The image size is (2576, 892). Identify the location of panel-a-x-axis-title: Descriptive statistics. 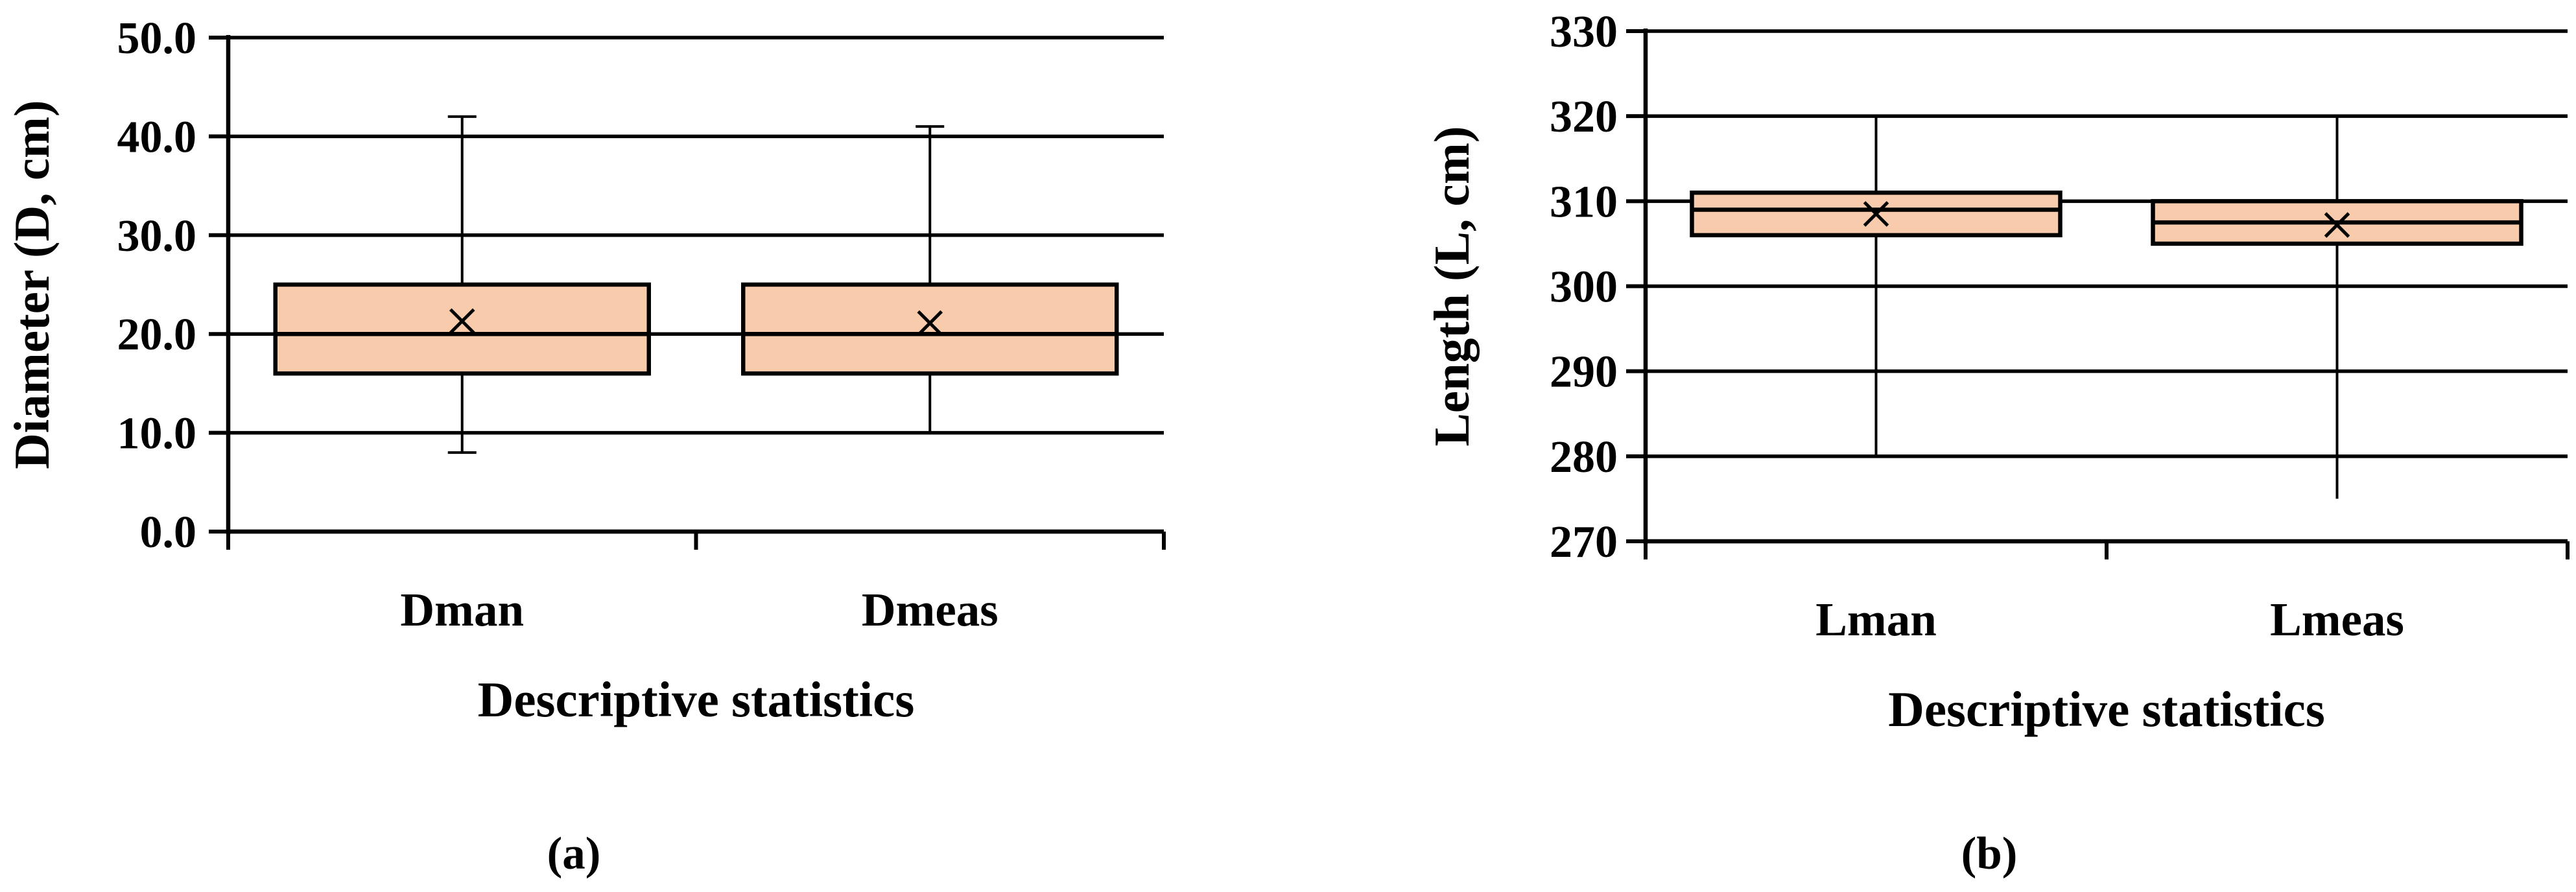
(697, 700).